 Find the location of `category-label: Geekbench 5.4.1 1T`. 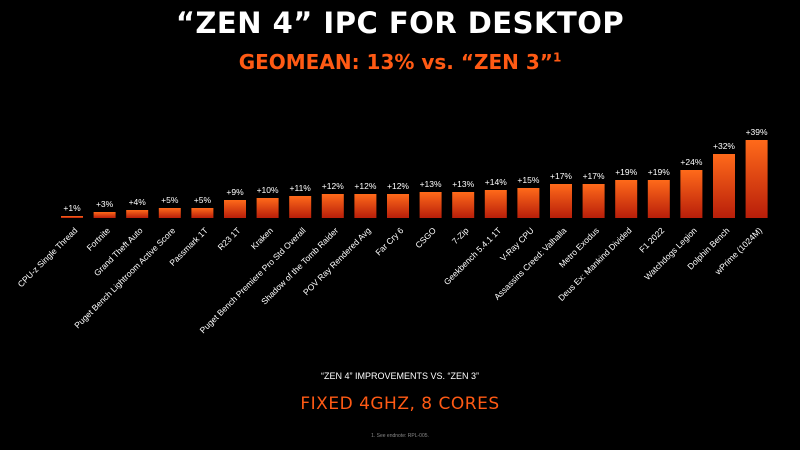

category-label: Geekbench 5.4.1 1T is located at coordinates (473, 256).